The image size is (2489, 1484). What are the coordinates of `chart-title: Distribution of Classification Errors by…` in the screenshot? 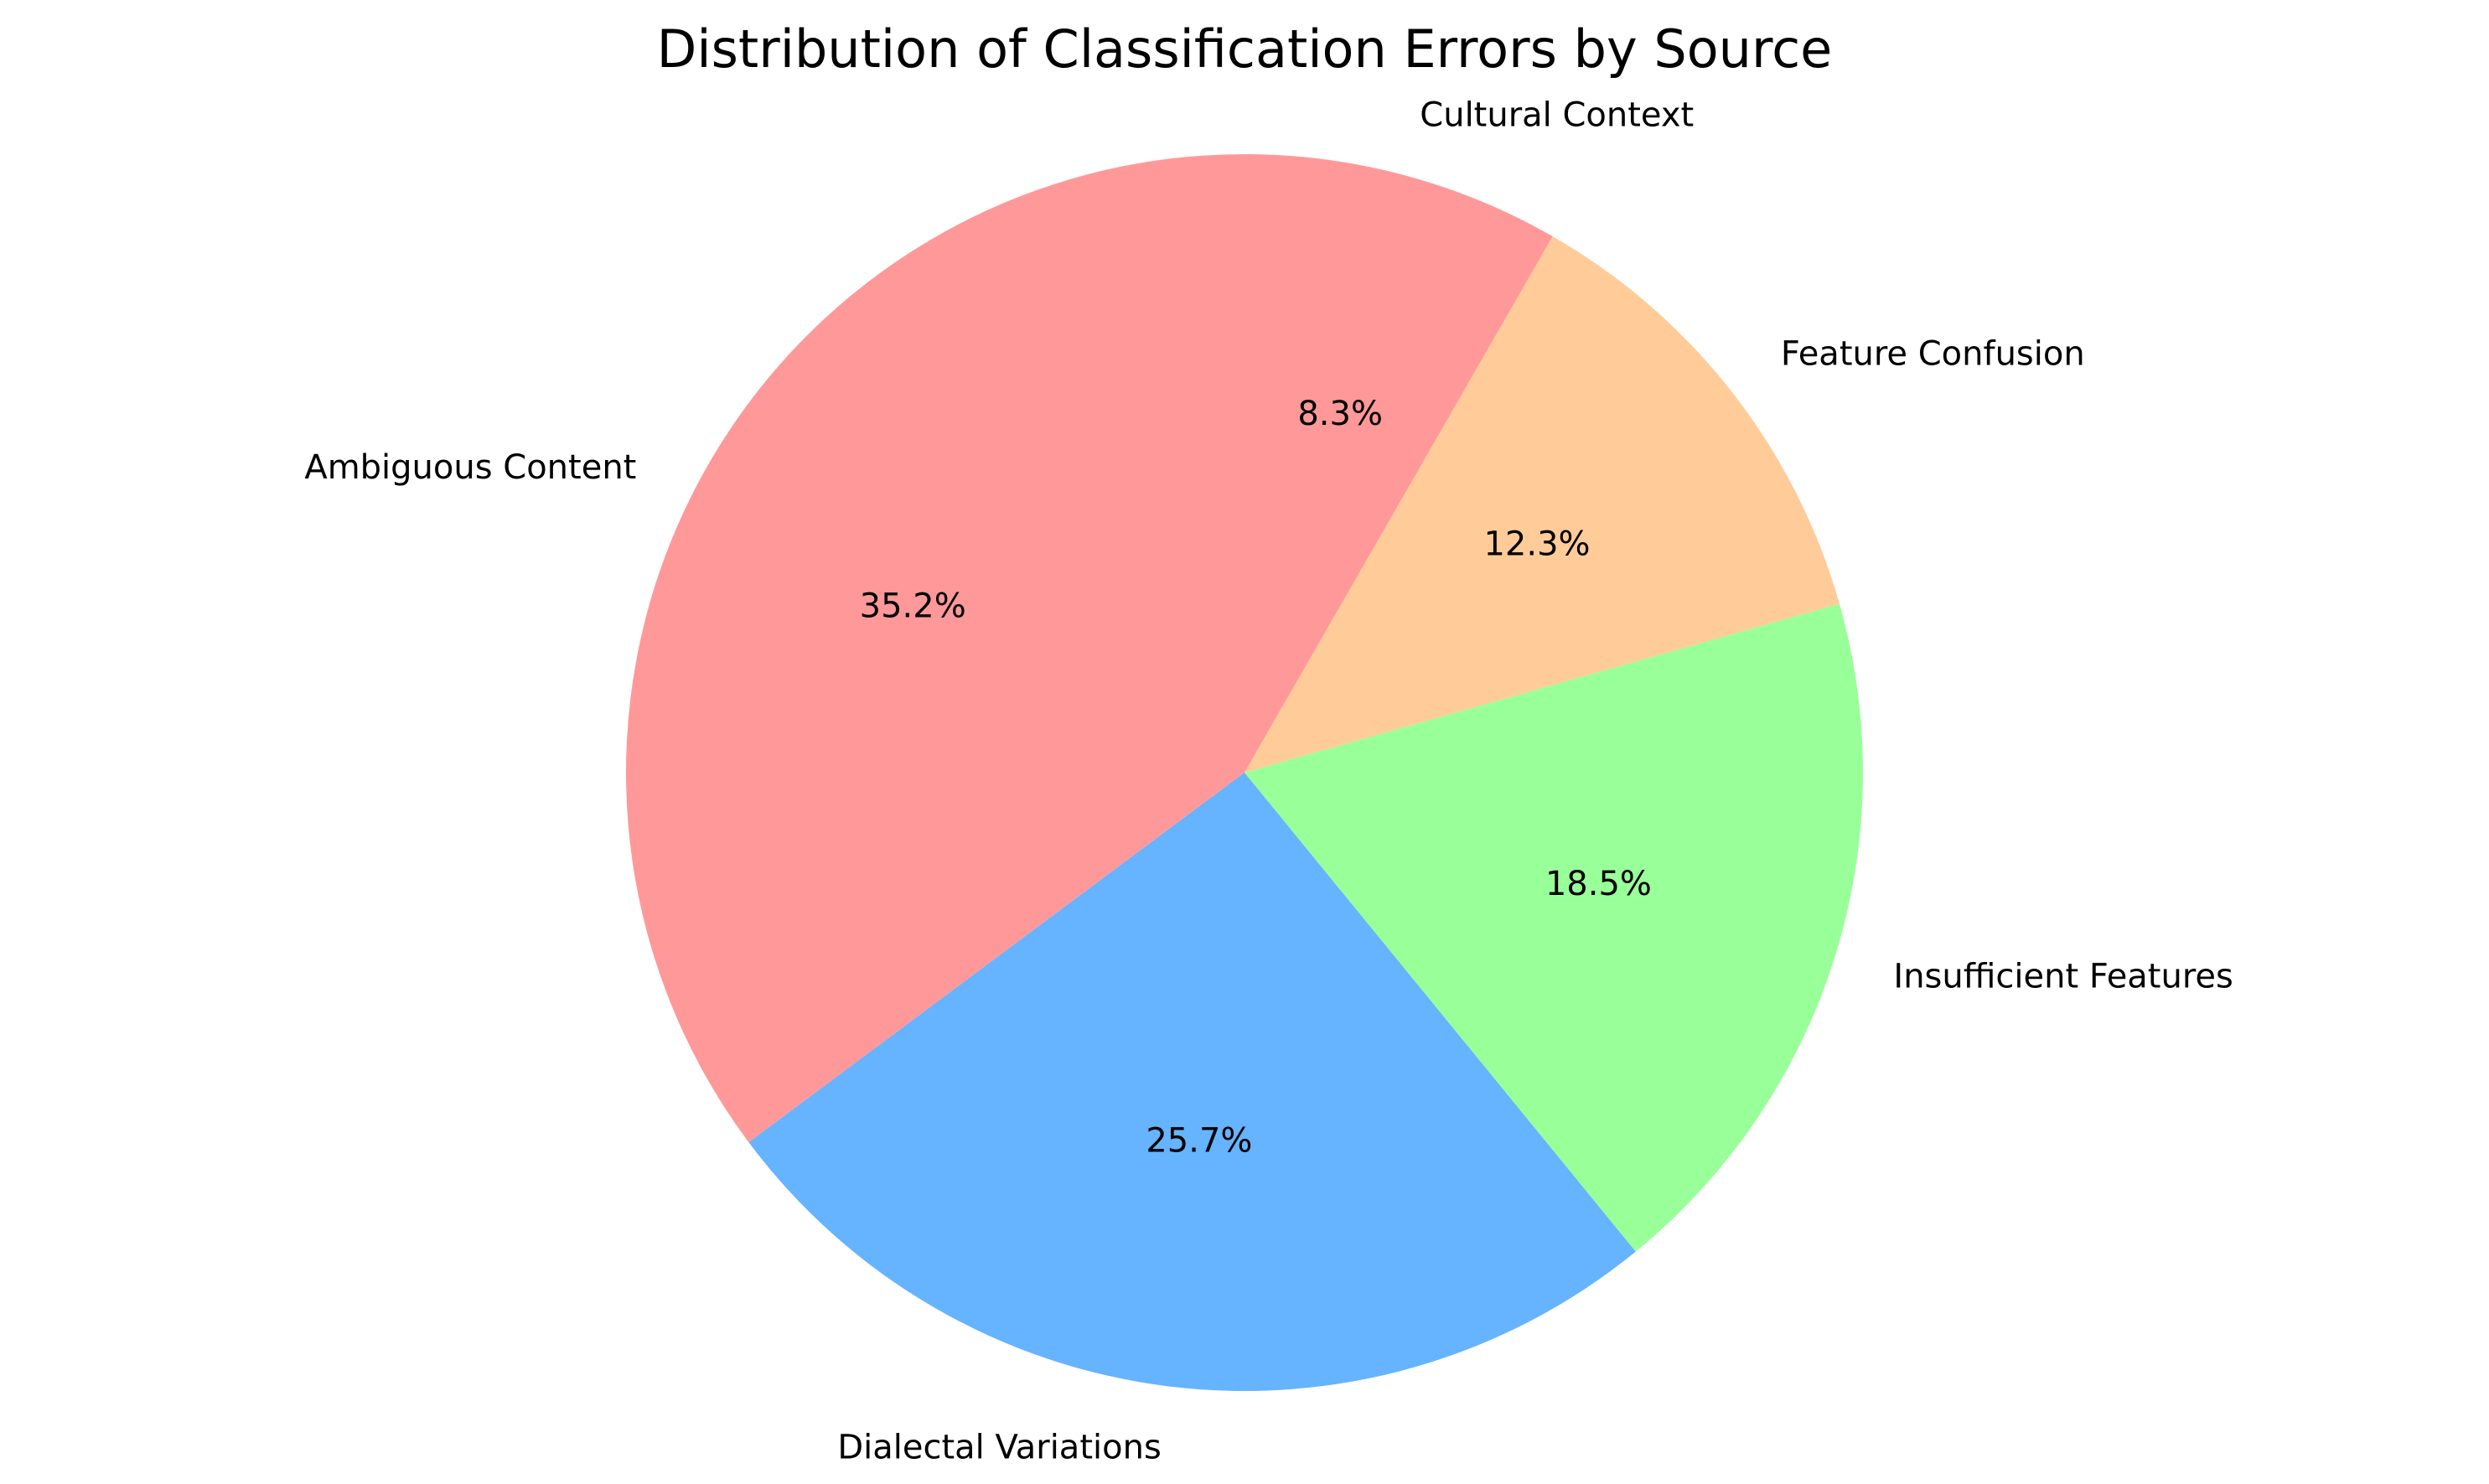 It's located at (1245, 49).